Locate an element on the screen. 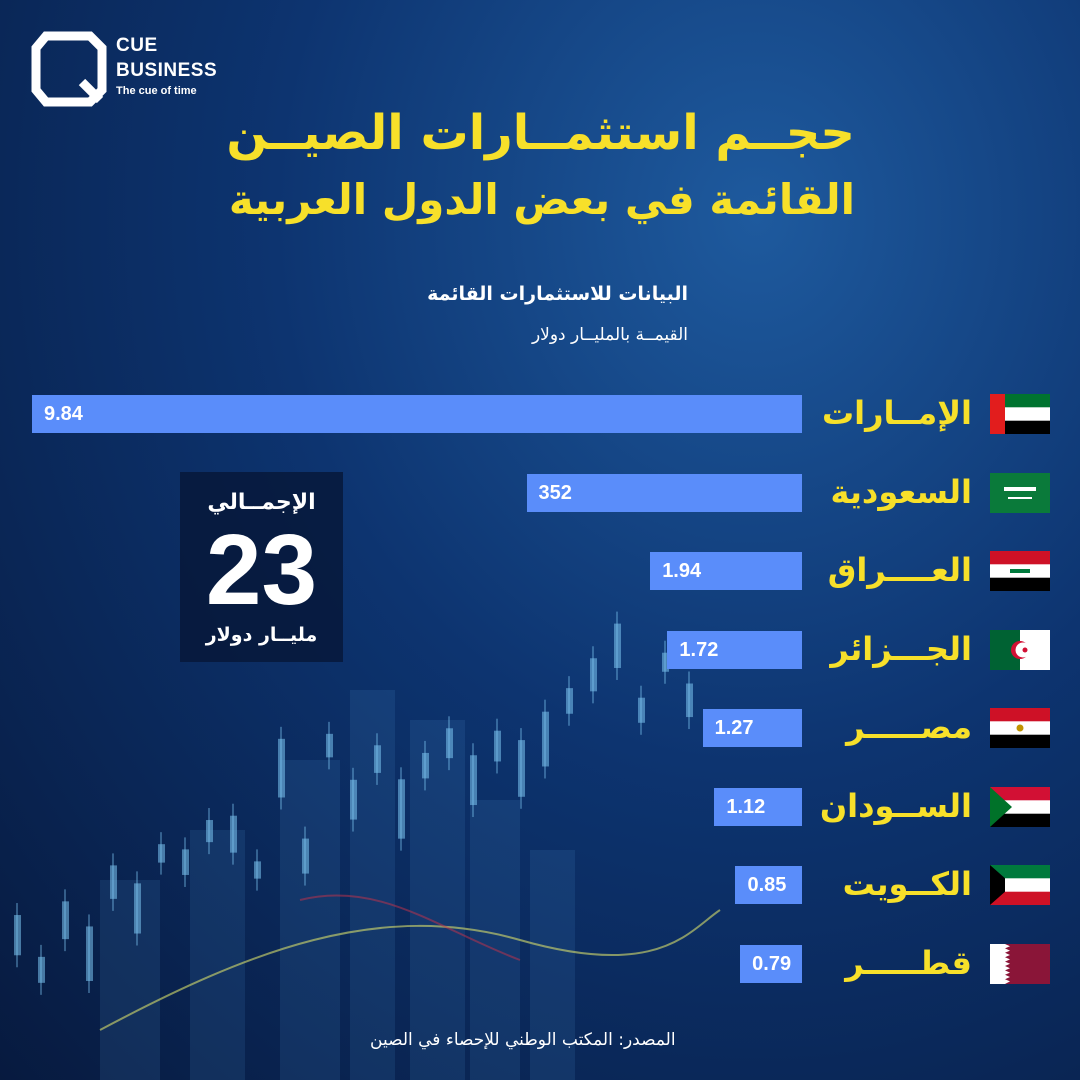  total-card: الإجمــالي 23 مليــار دولار is located at coordinates (261, 567).